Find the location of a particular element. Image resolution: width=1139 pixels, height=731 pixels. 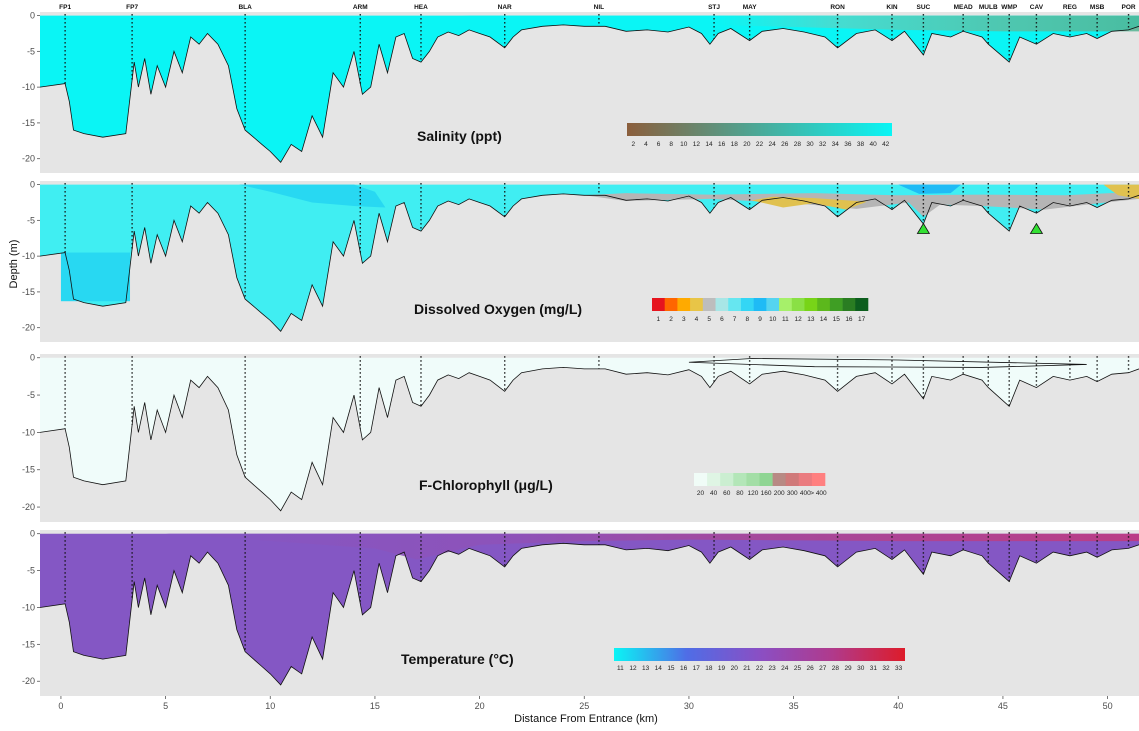

y-tick-label: -15 is located at coordinates (28, 123).